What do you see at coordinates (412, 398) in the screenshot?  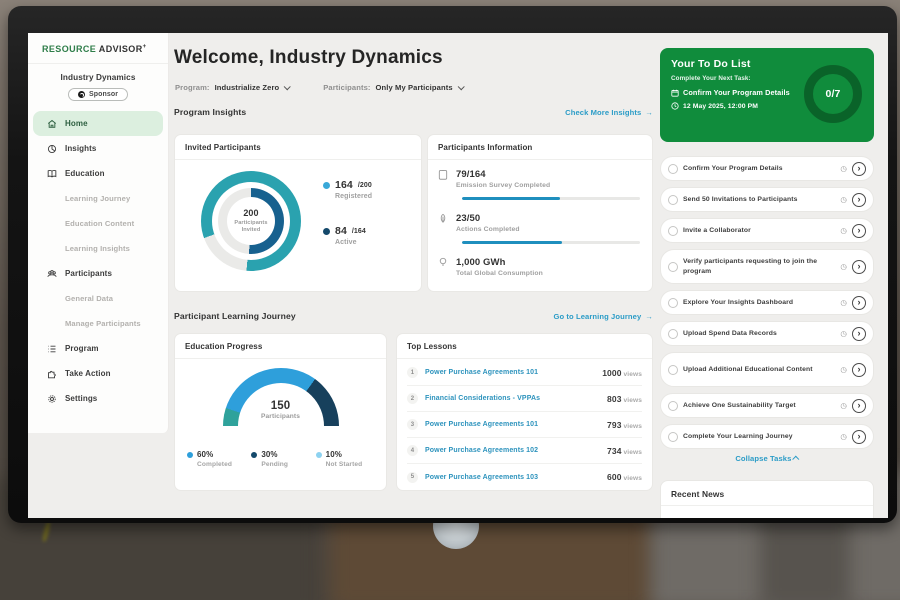 I see `rank-badge: 2` at bounding box center [412, 398].